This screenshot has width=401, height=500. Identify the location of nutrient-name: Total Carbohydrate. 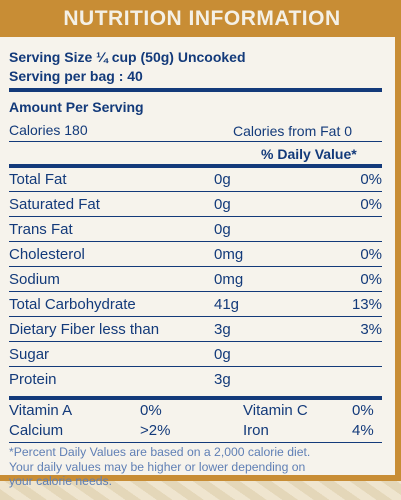
(72, 304).